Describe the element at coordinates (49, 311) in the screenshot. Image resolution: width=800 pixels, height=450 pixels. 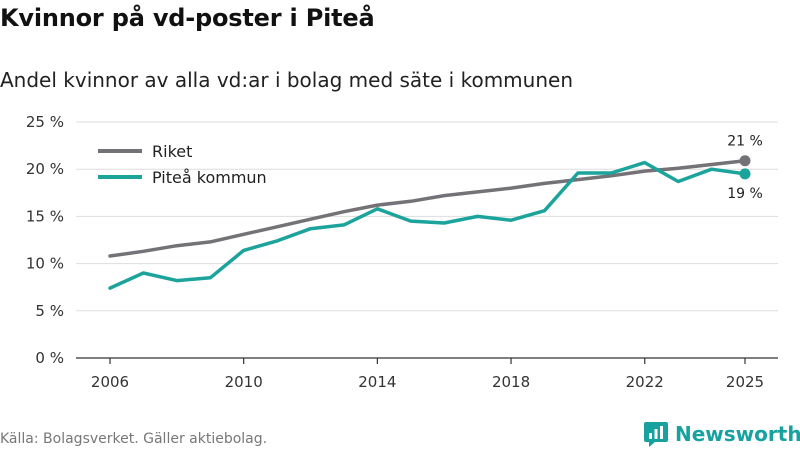
I see `y-tick-label: 5 %` at that location.